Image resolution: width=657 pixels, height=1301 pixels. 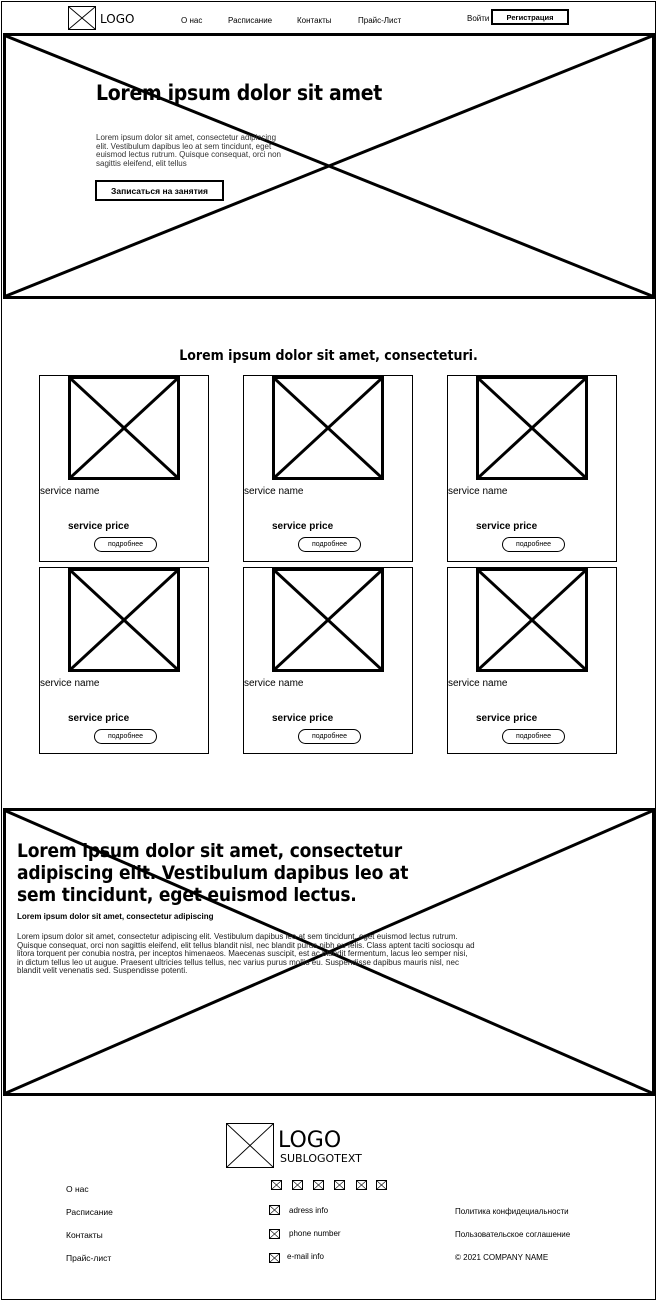 What do you see at coordinates (305, 1256) in the screenshot?
I see `email-info: e-mail info` at bounding box center [305, 1256].